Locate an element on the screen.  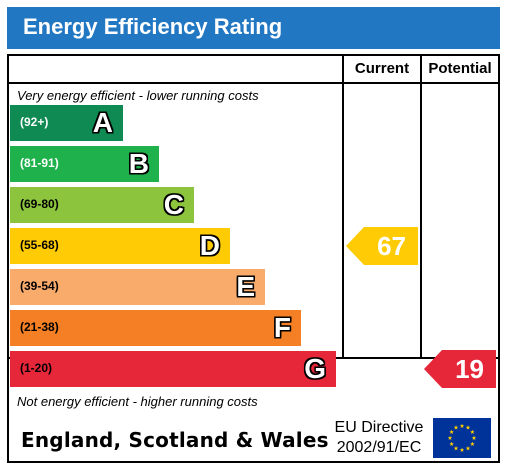
footer-country: England, Scotland & Wales is located at coordinates (175, 440).